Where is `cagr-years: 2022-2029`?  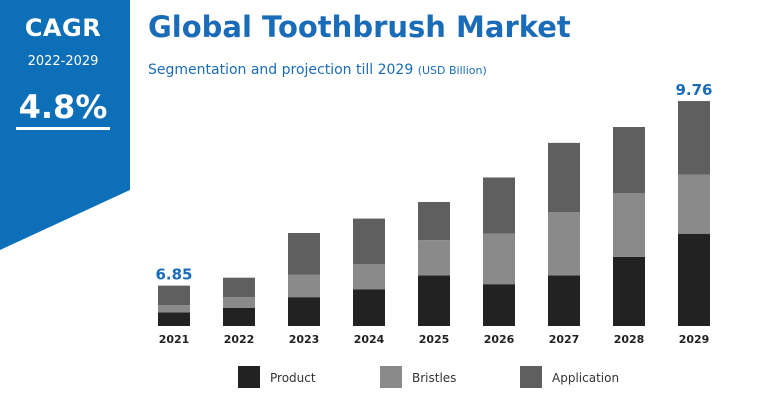 cagr-years: 2022-2029 is located at coordinates (63, 61).